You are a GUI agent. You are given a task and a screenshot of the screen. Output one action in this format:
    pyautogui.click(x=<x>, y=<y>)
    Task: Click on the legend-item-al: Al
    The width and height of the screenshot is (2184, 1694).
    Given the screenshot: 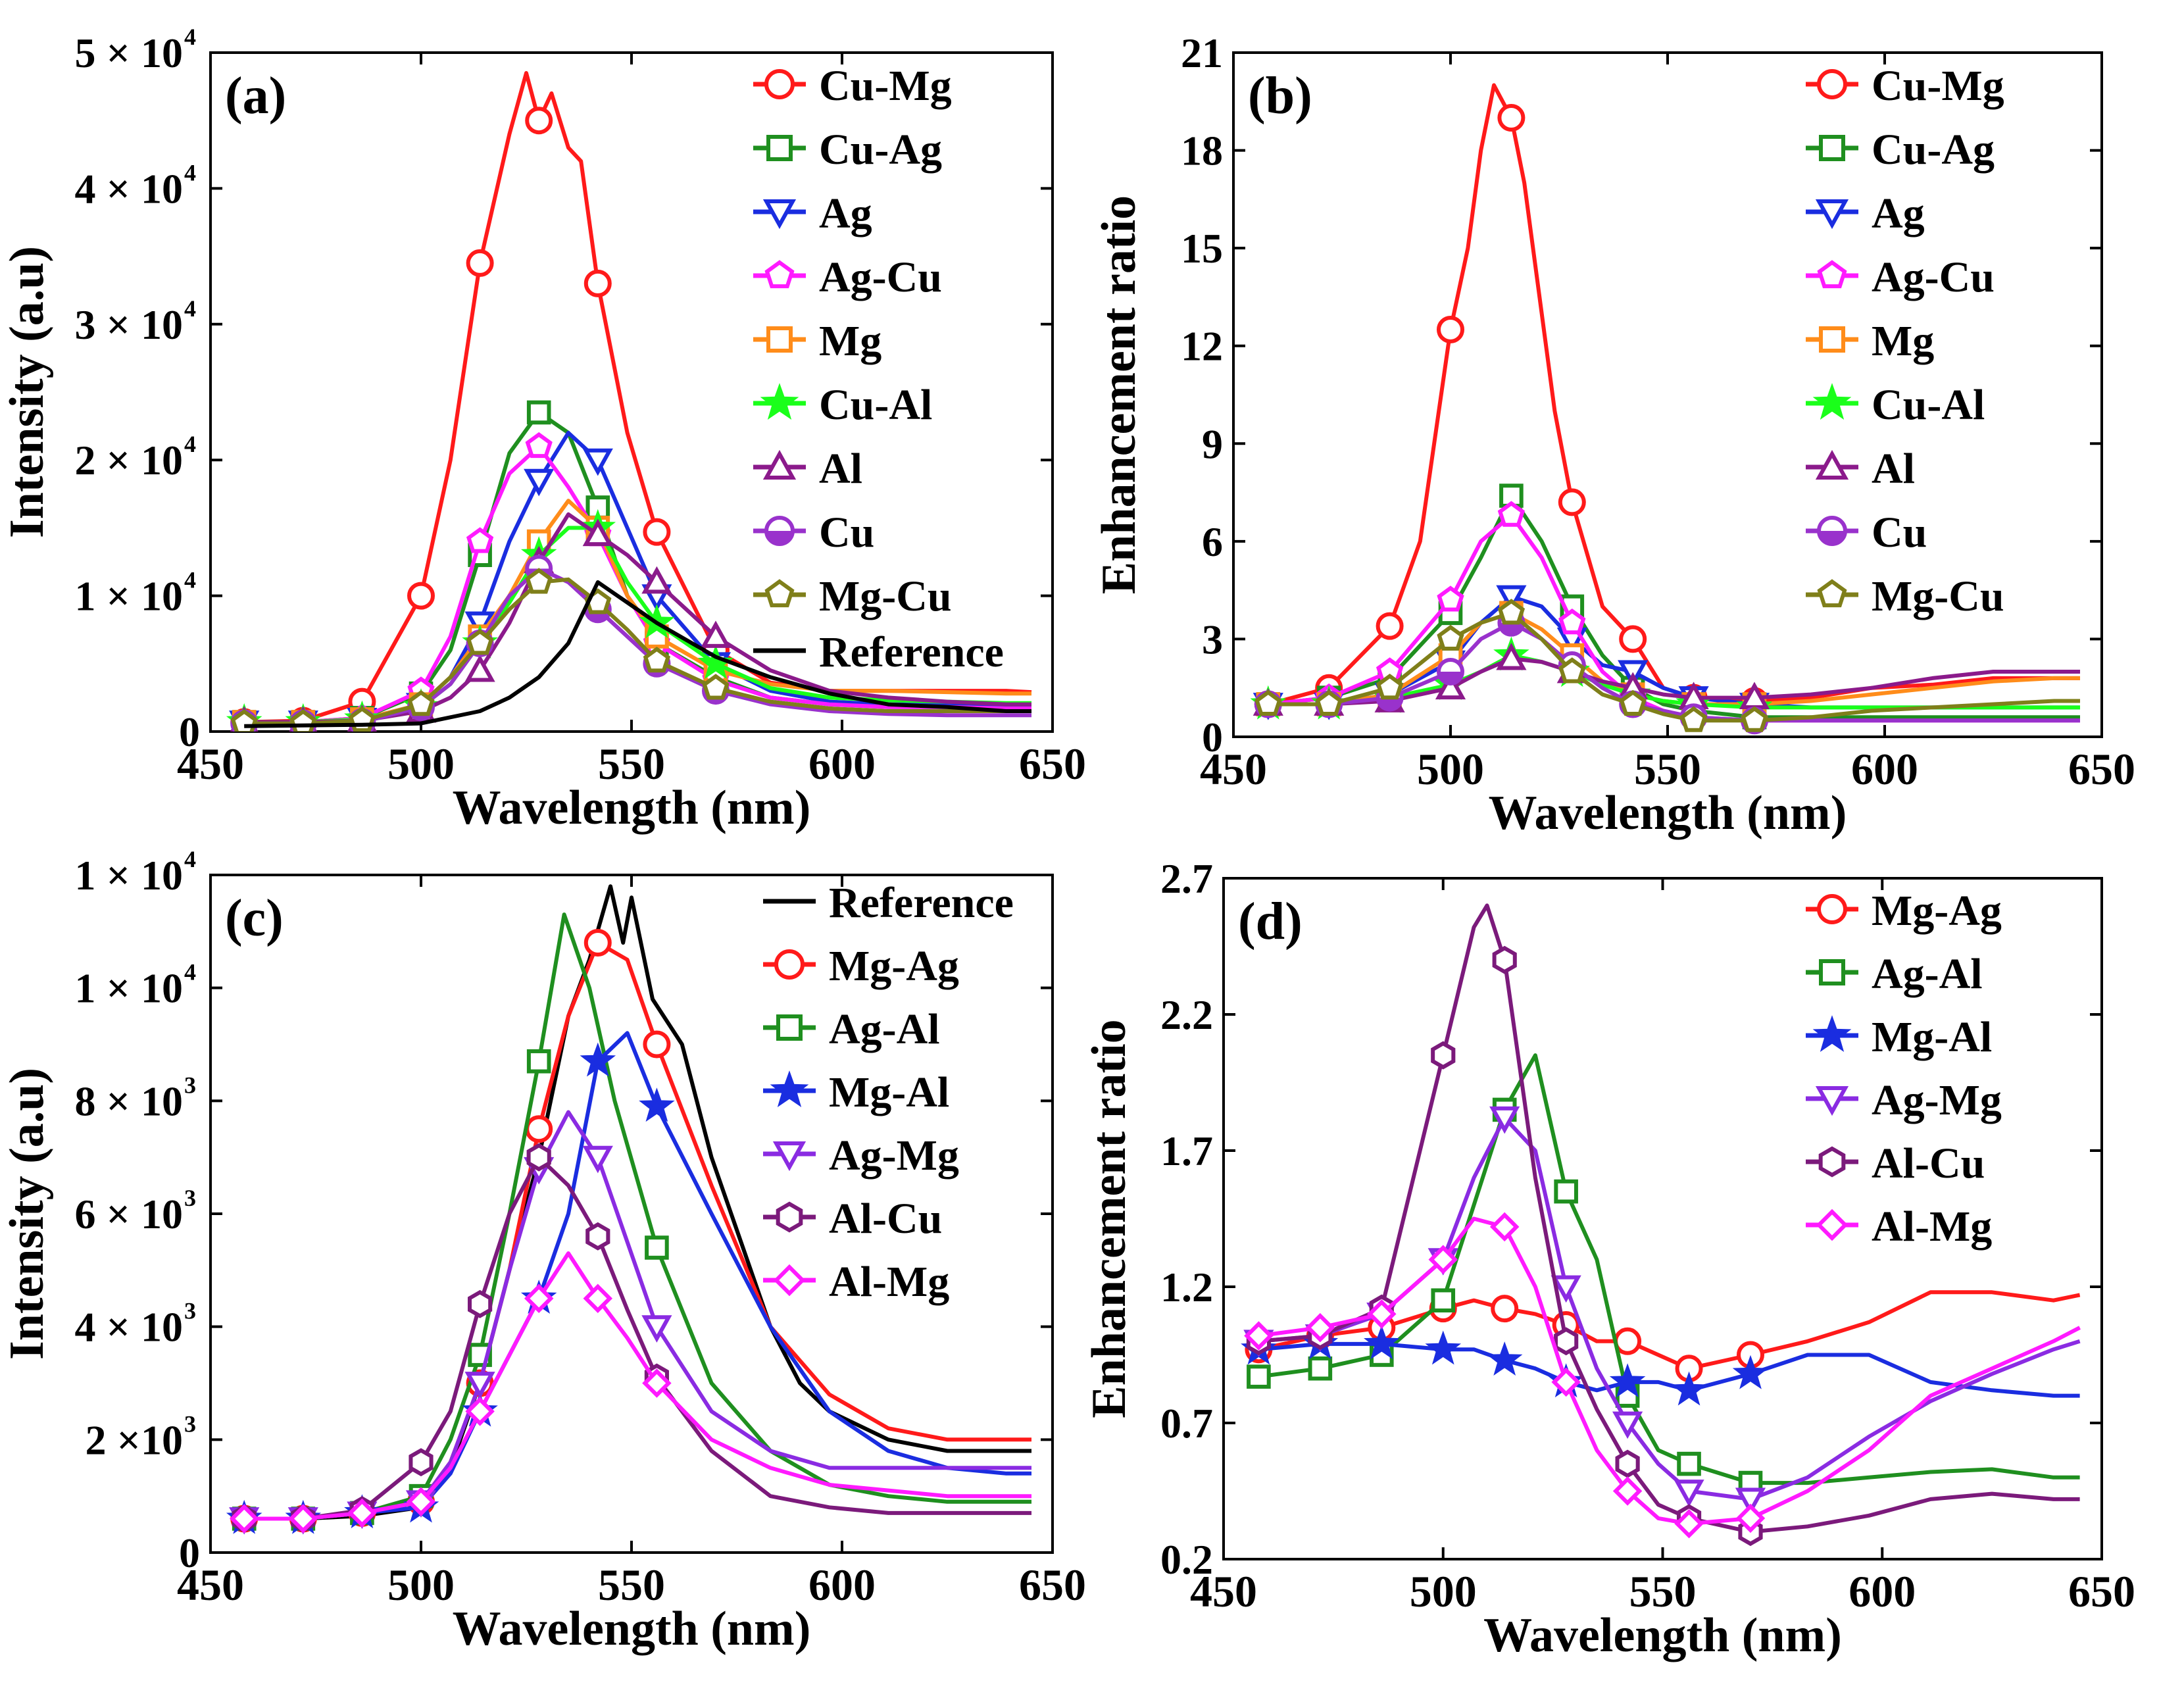 What is the action you would take?
    pyautogui.click(x=1860, y=469)
    